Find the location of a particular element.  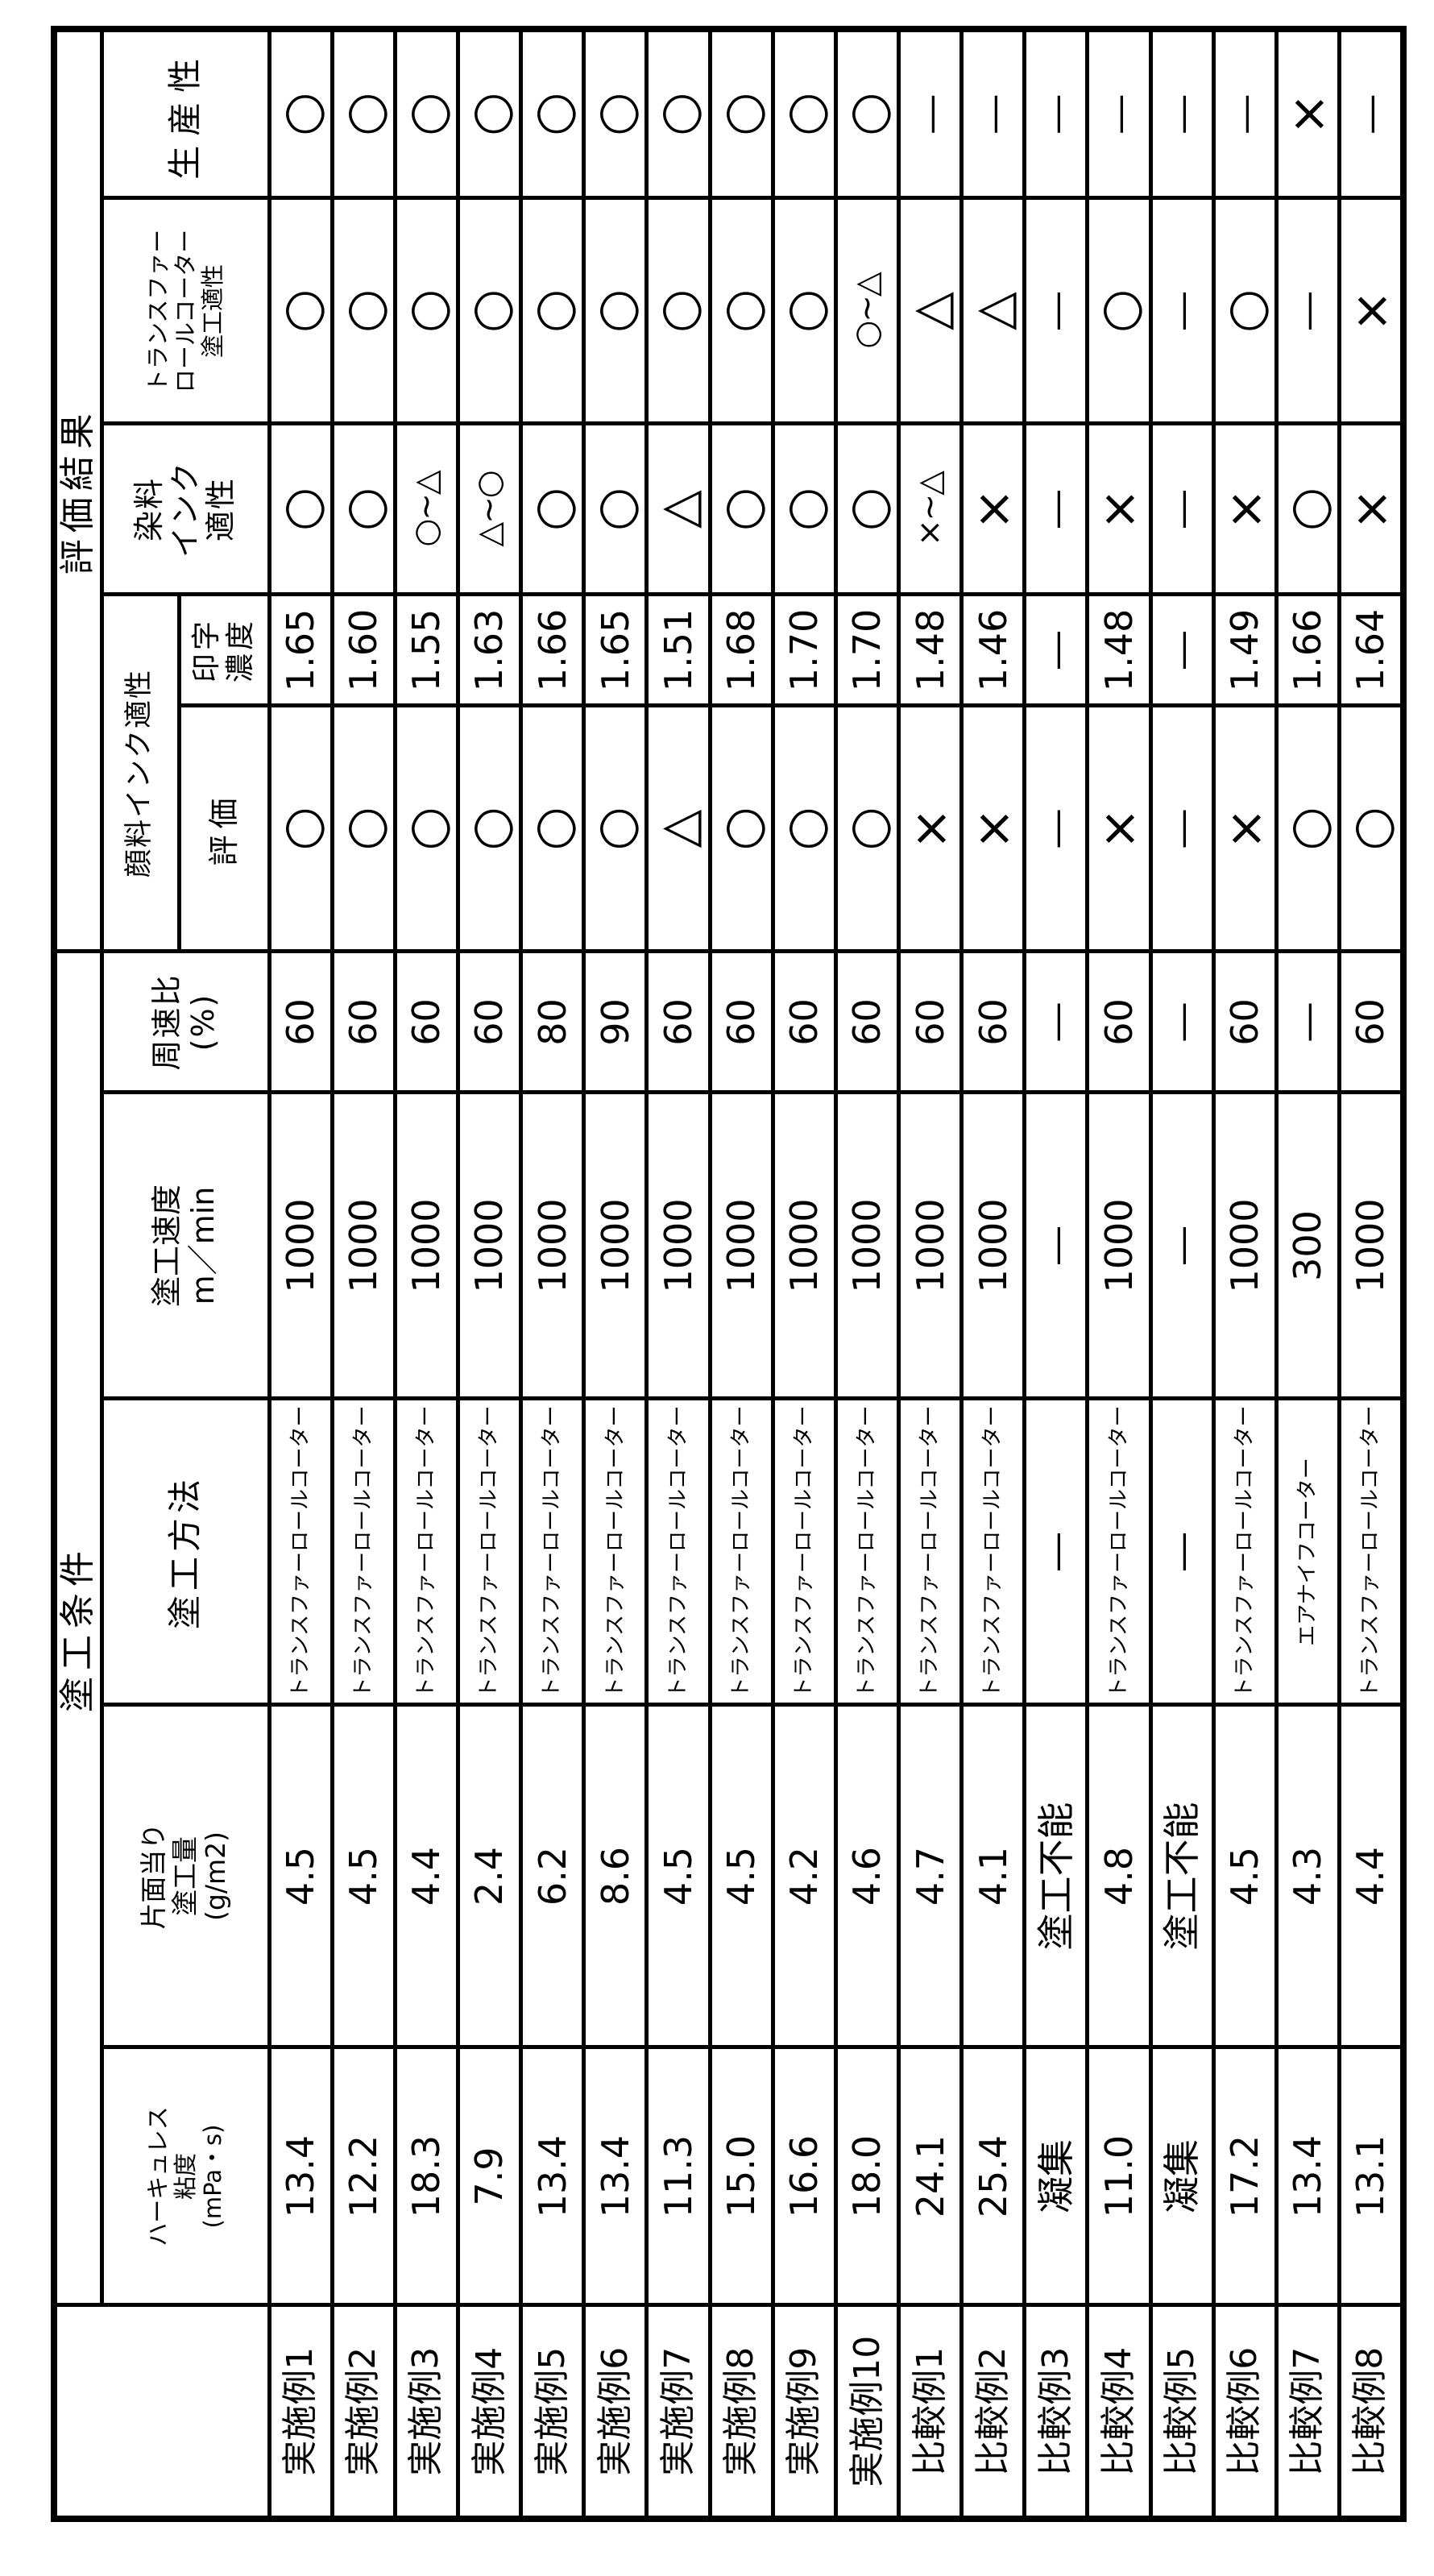

cell-pigment-evaluation: ― is located at coordinates (1182, 829).